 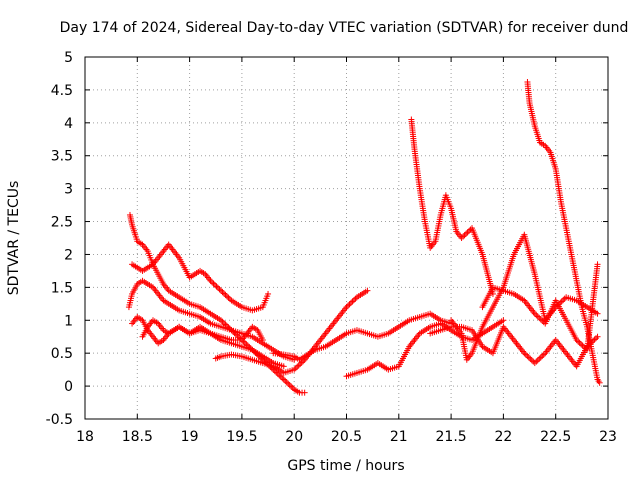 I want to click on y-tick-label: -0.5, so click(x=59, y=420).